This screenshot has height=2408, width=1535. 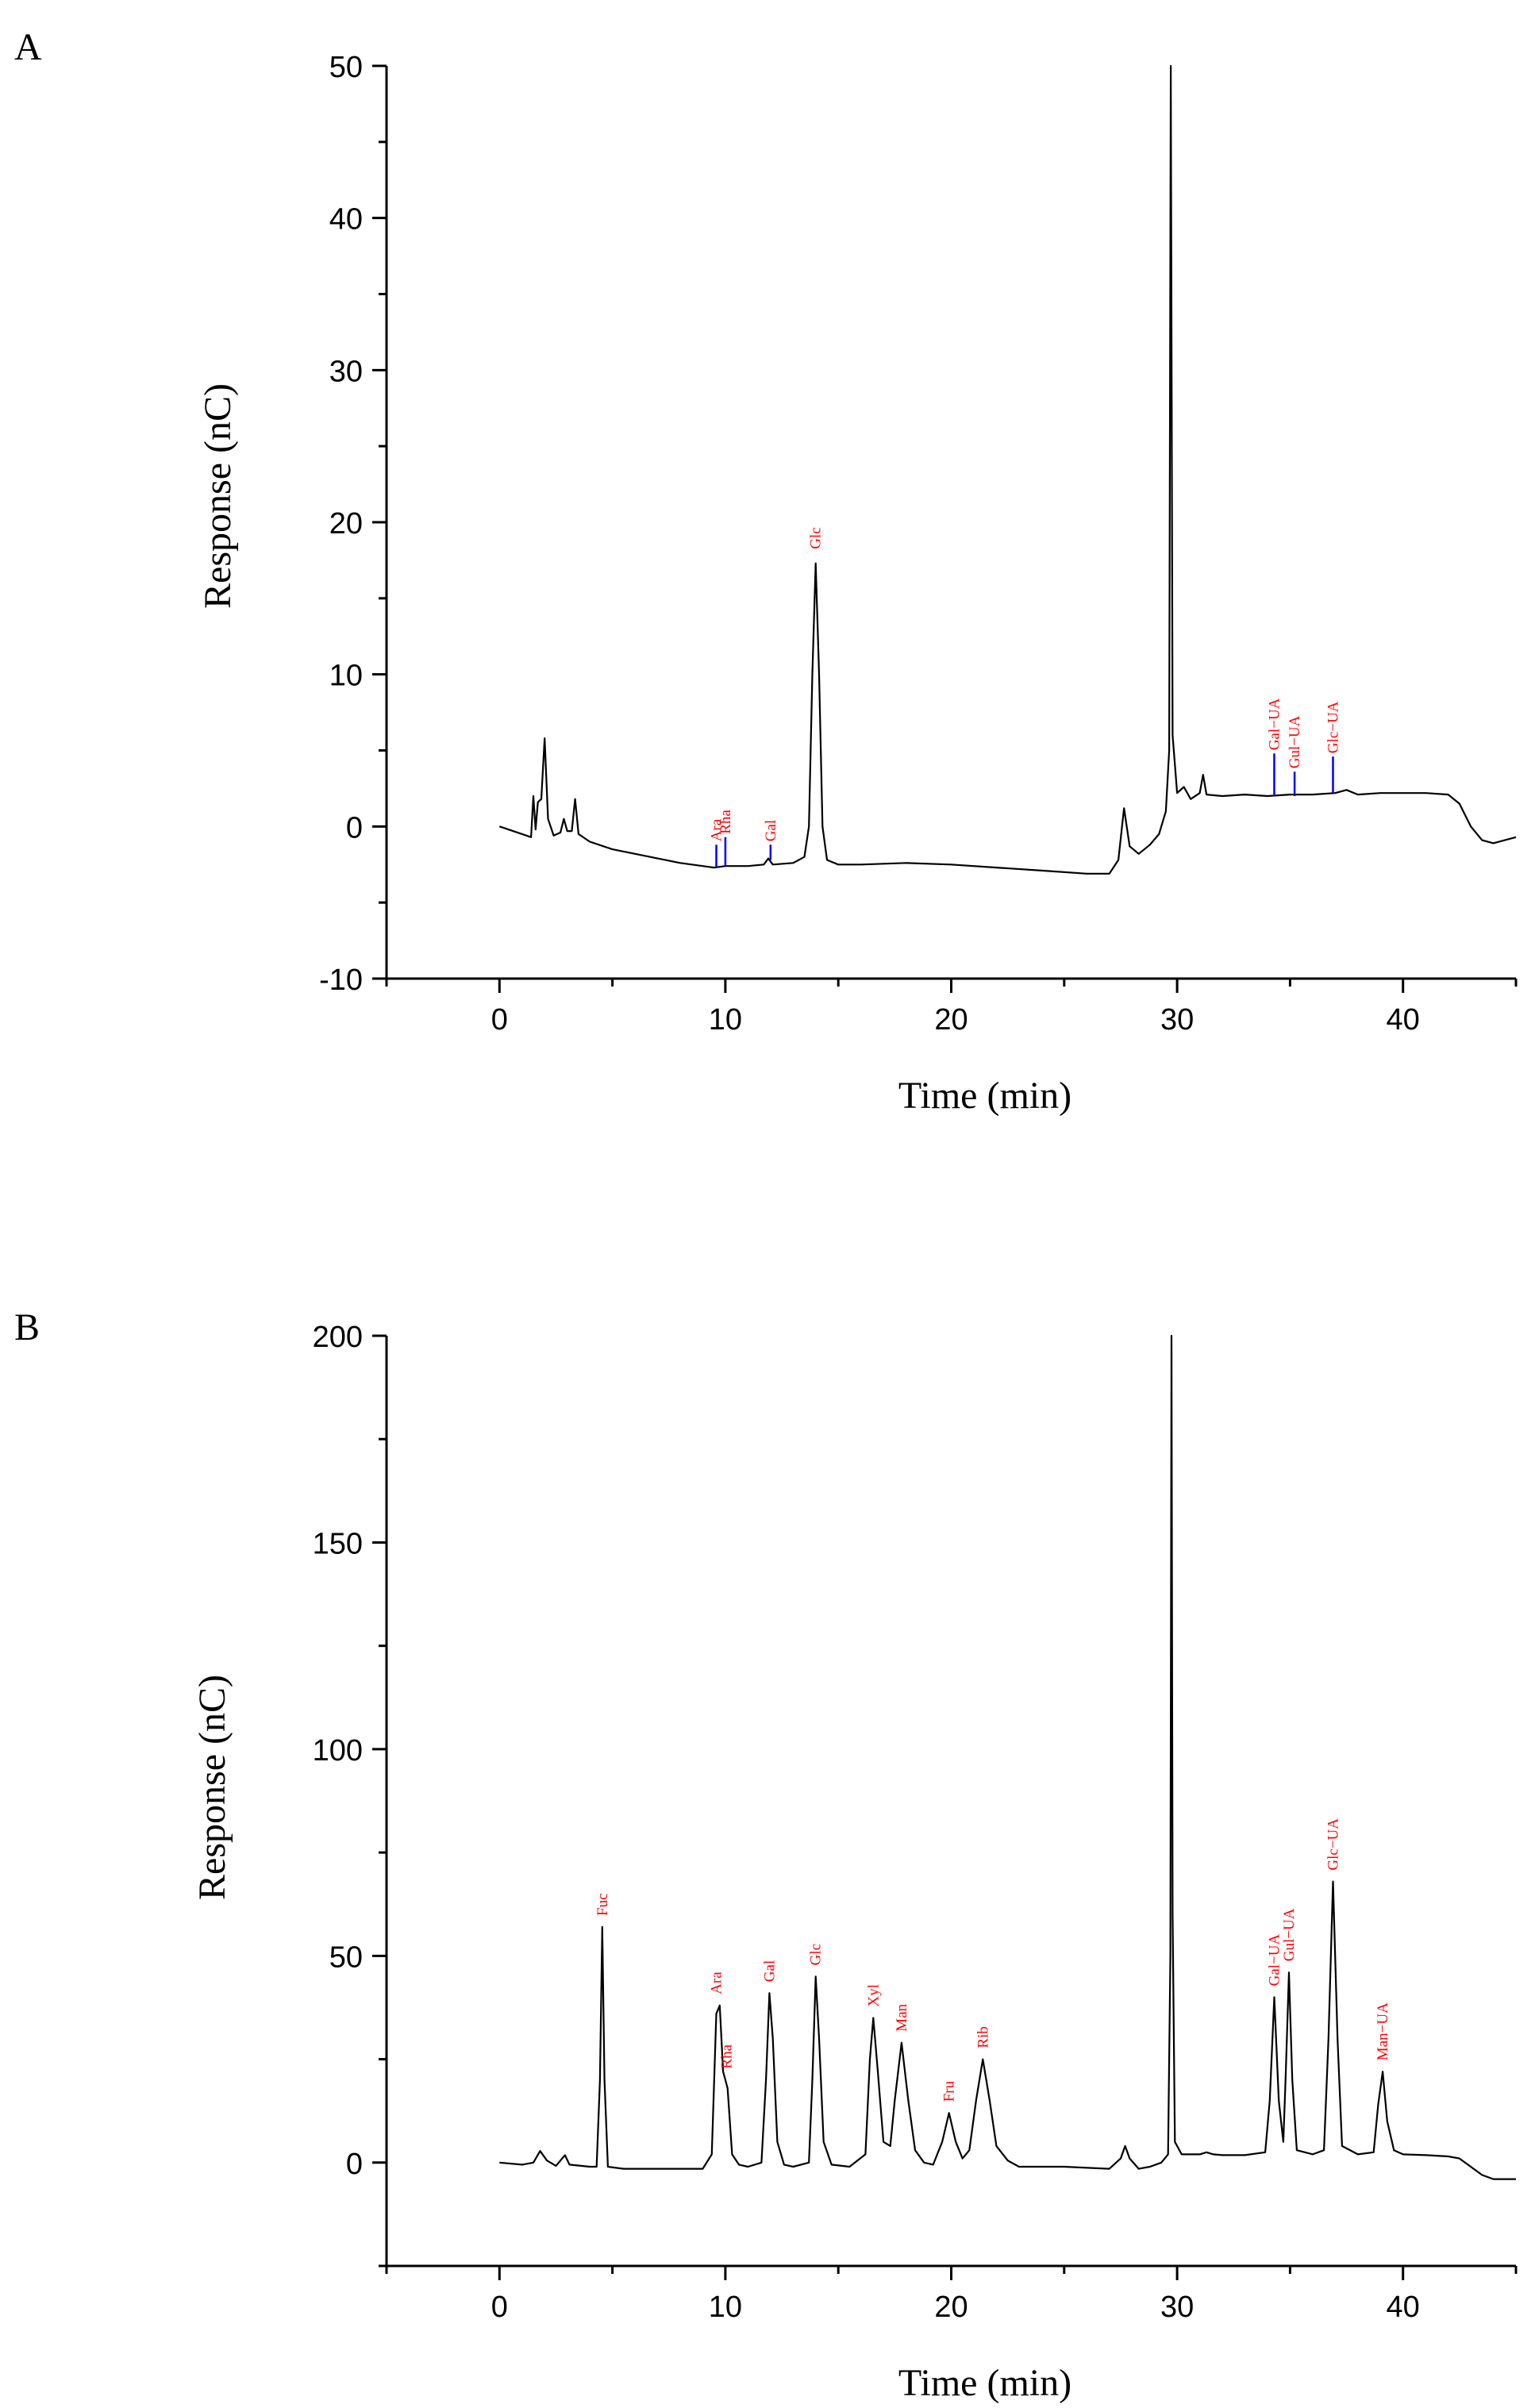 What do you see at coordinates (717, 1982) in the screenshot?
I see `peak-label-b: Ara` at bounding box center [717, 1982].